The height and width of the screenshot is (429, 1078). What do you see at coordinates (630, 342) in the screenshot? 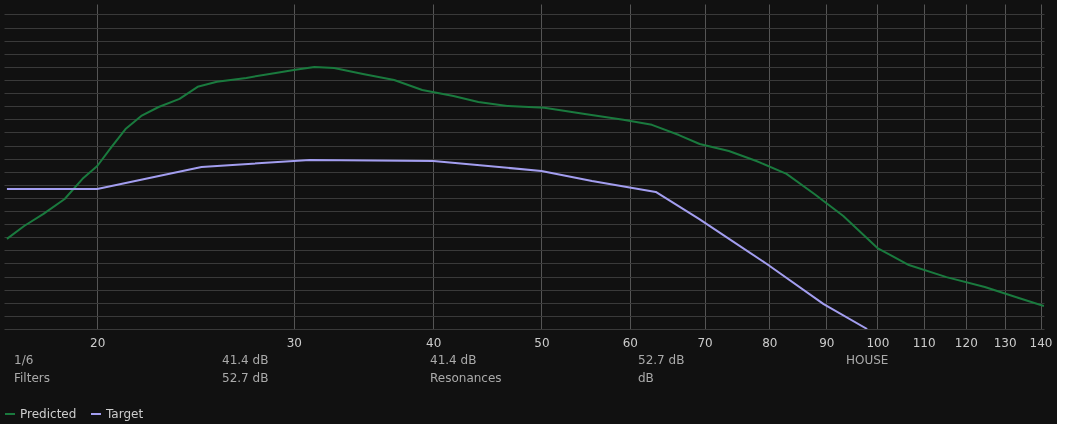
I see `x-tick-label: 60` at bounding box center [630, 342].